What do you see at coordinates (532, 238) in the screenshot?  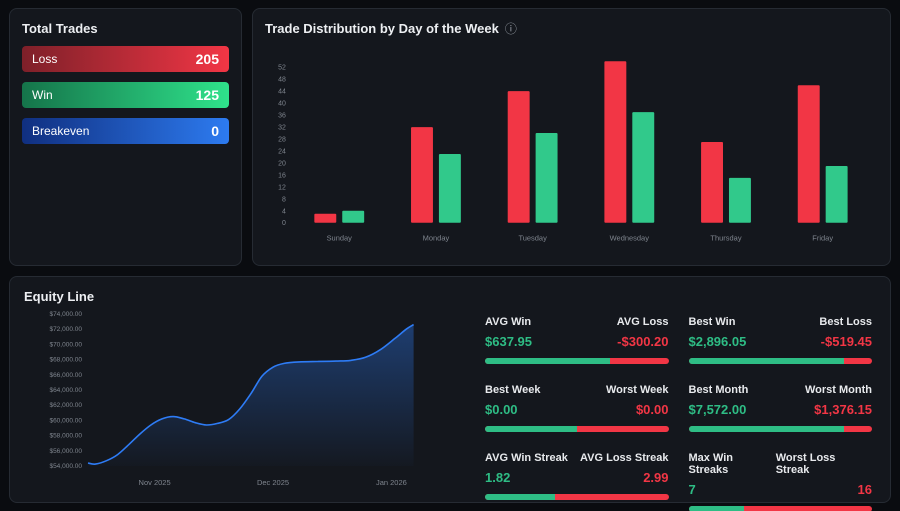 I see `dist-xlabel: Tuesday` at bounding box center [532, 238].